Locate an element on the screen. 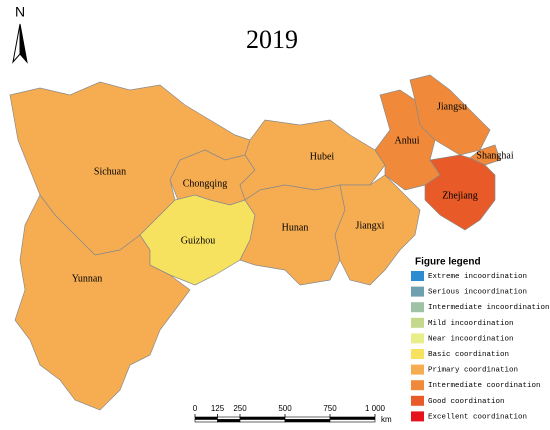  province-label: Hubei is located at coordinates (322, 156).